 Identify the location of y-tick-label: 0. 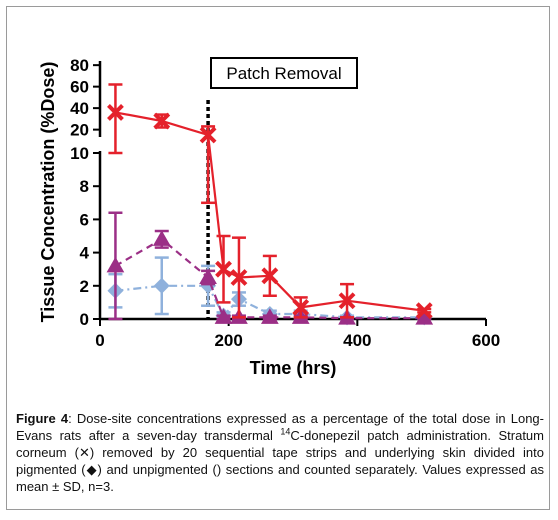
(84, 319).